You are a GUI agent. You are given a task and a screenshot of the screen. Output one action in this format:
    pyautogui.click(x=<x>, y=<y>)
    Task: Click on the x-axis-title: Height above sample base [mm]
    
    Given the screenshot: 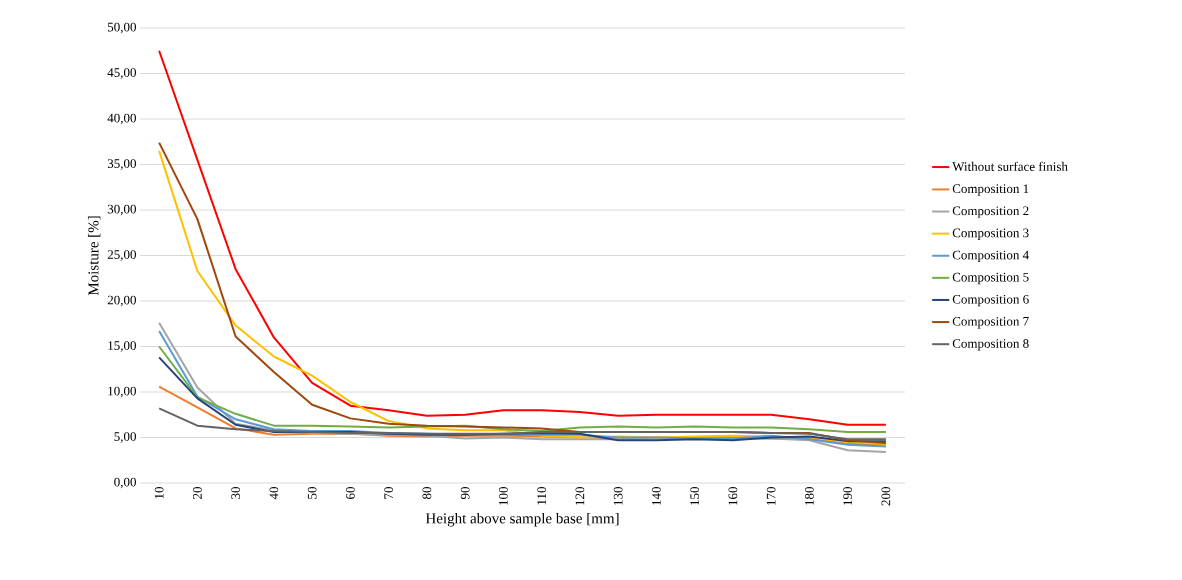 What is the action you would take?
    pyautogui.click(x=522, y=519)
    